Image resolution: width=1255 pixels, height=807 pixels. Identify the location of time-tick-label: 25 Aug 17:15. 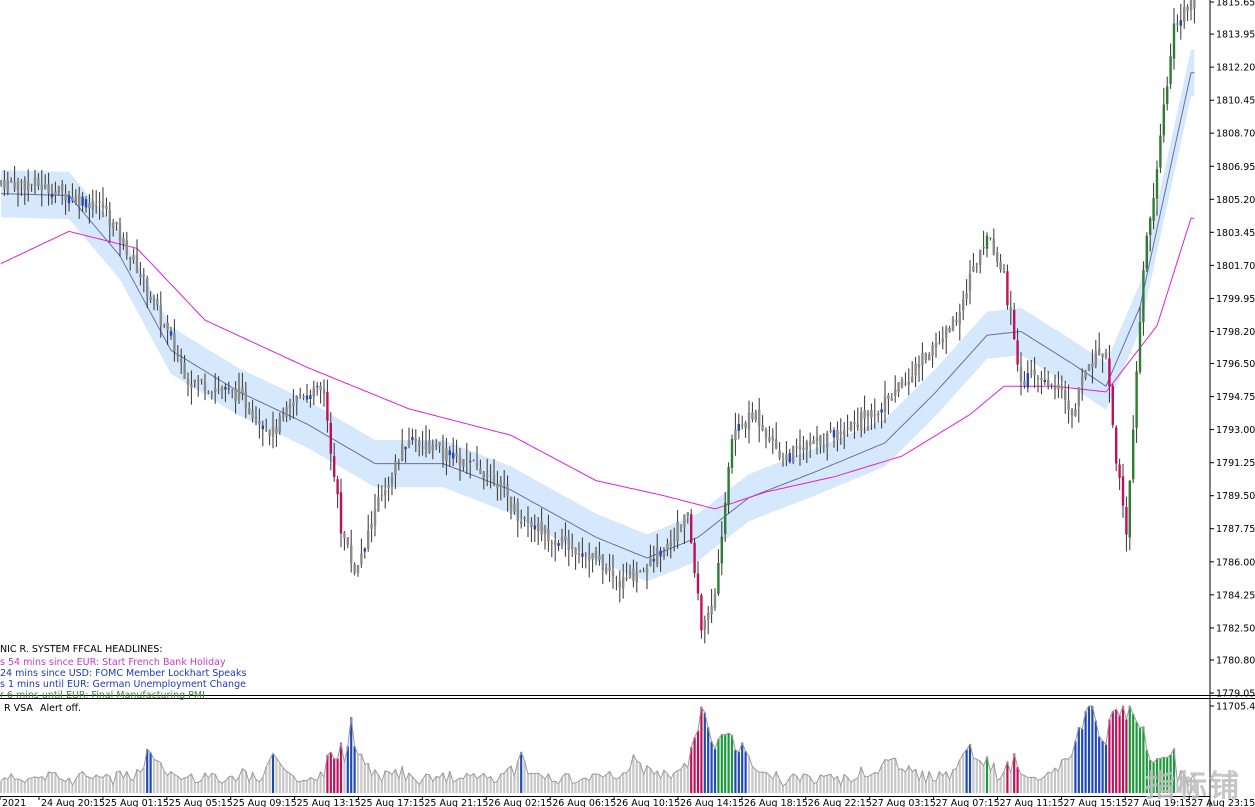
(393, 802).